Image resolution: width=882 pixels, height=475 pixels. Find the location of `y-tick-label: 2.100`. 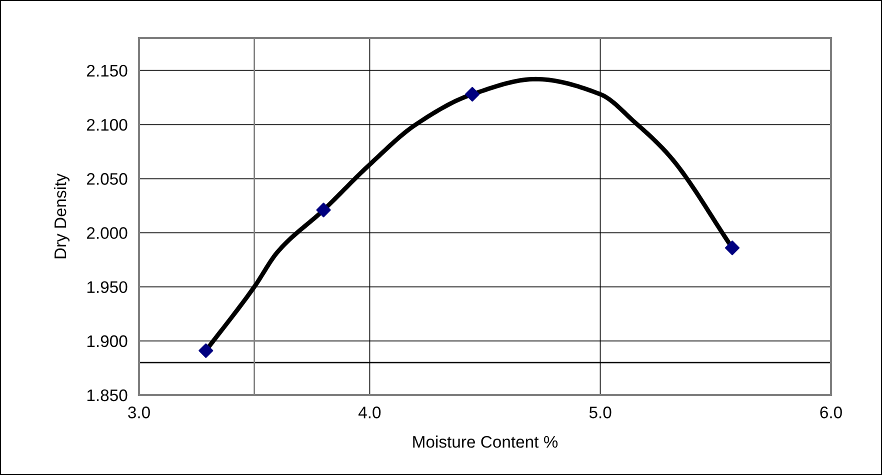

y-tick-label: 2.100 is located at coordinates (107, 124).